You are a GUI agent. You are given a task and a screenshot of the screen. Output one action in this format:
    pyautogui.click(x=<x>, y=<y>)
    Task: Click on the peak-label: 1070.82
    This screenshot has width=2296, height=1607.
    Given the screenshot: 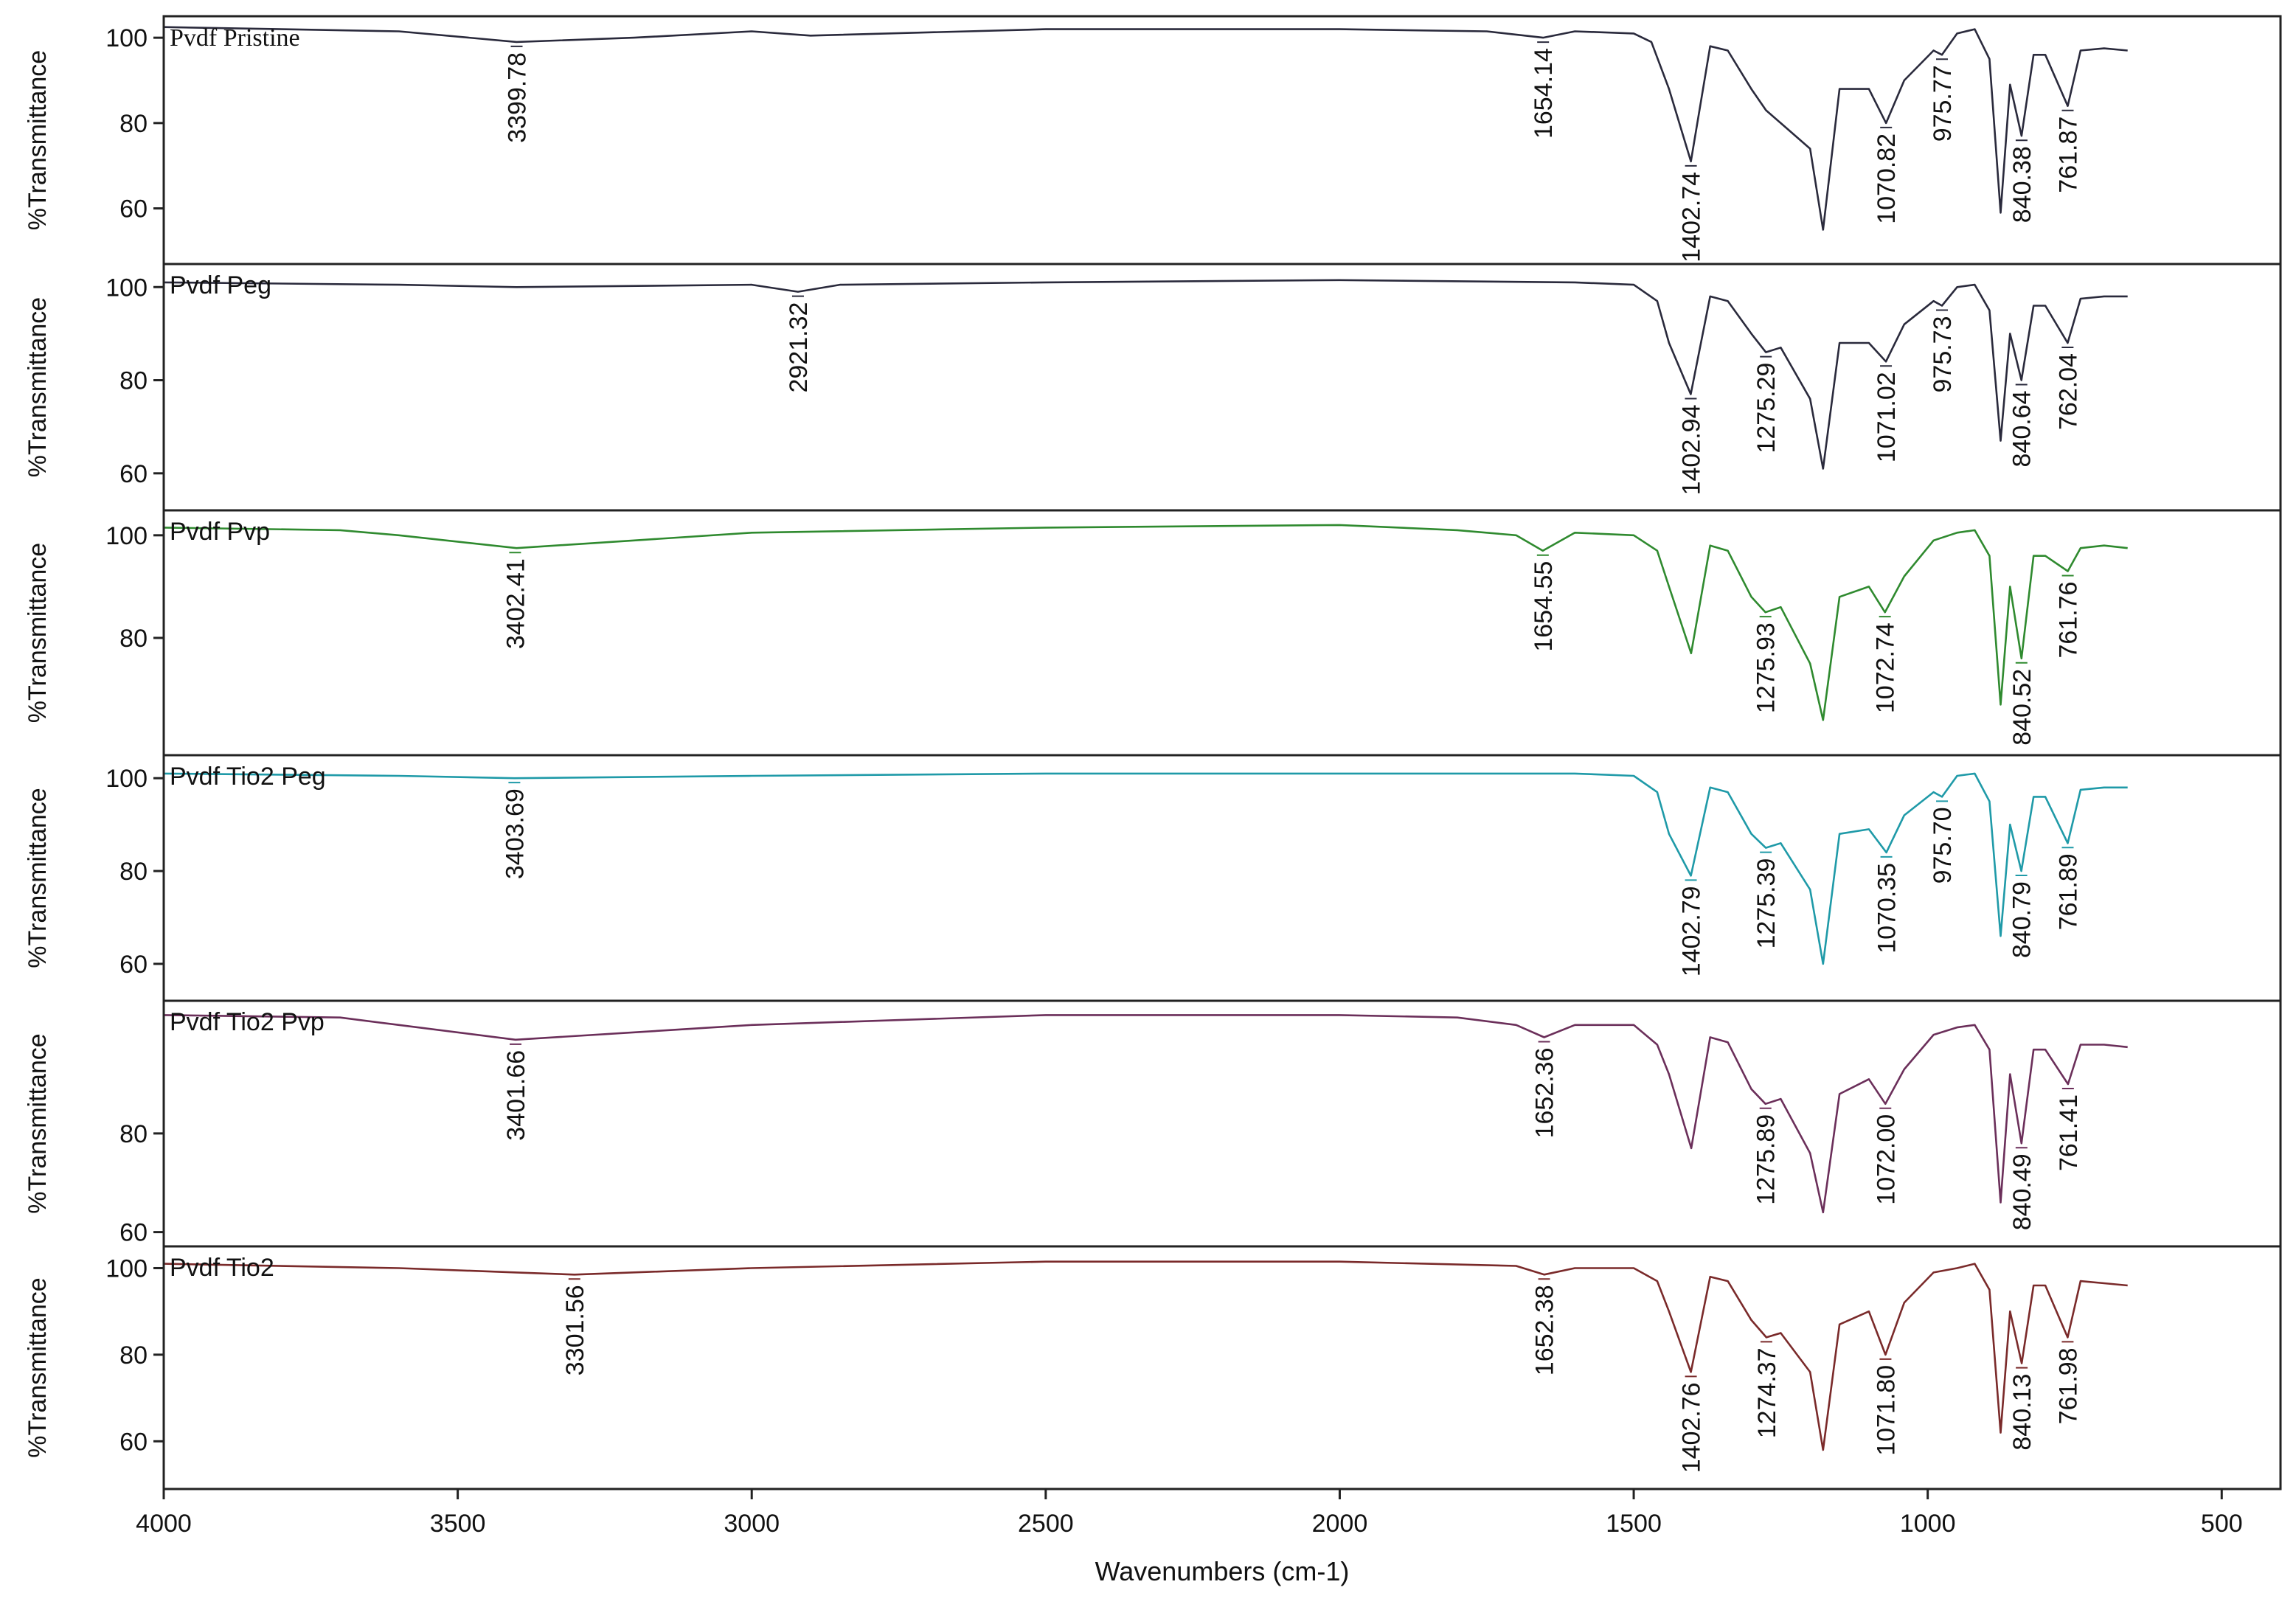 What is the action you would take?
    pyautogui.click(x=1887, y=178)
    